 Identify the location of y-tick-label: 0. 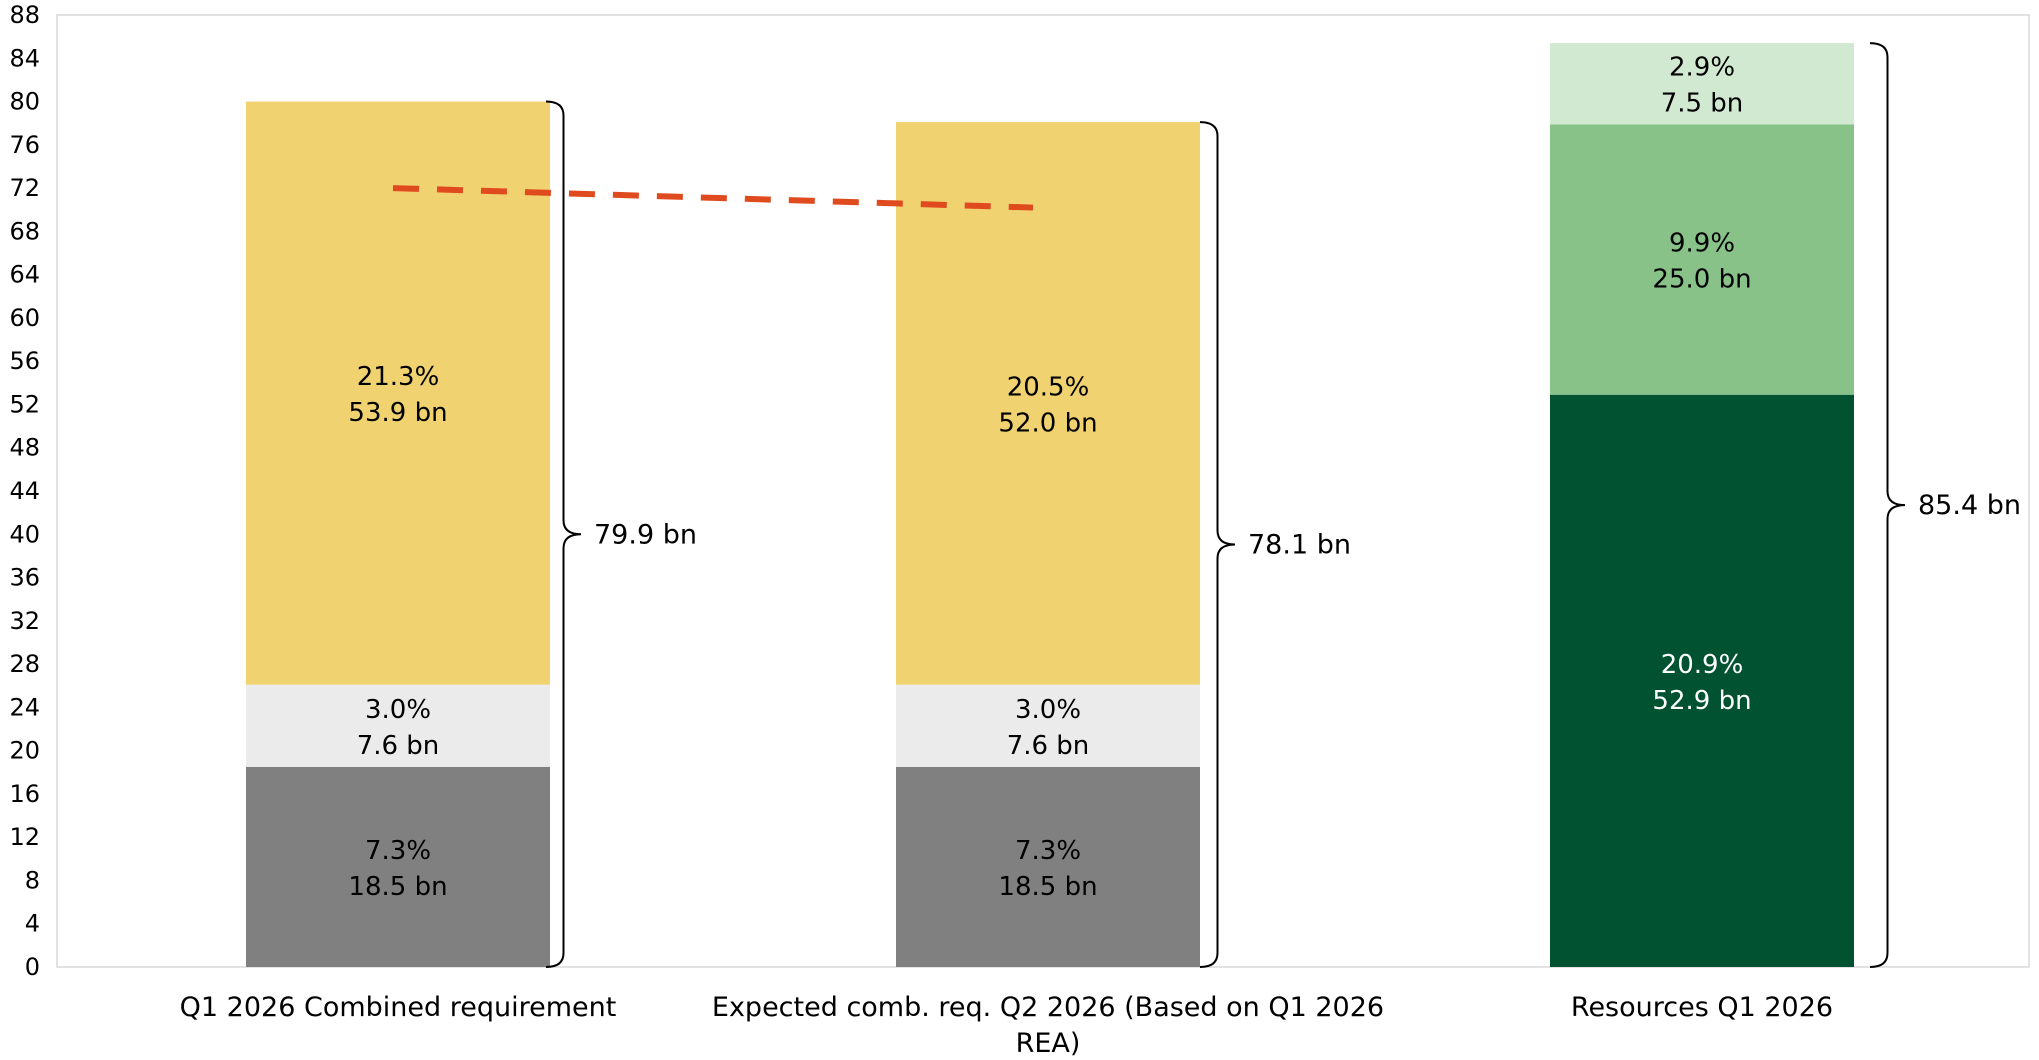
(32, 967).